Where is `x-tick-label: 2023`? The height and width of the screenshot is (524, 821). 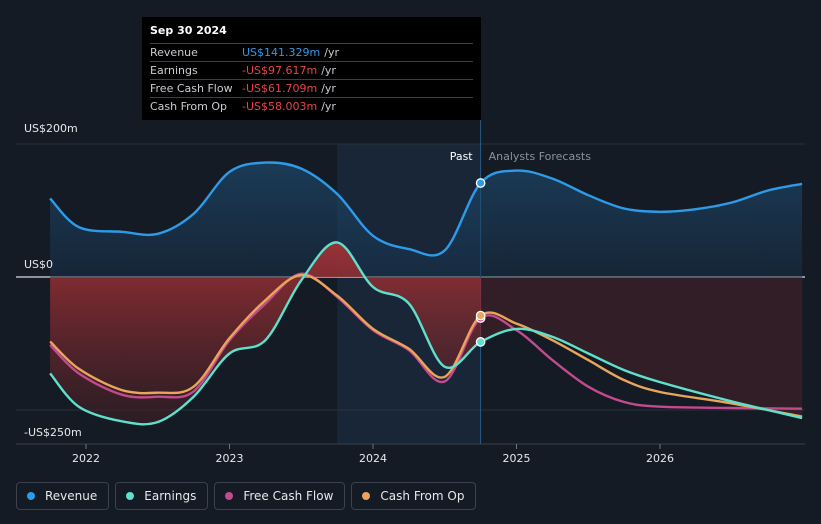 x-tick-label: 2023 is located at coordinates (230, 458).